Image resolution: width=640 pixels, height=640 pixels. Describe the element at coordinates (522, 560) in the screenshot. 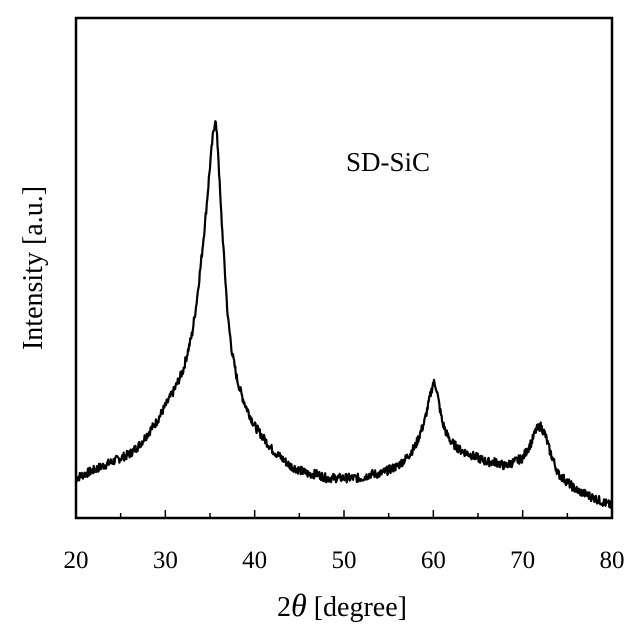

I see `x-tick-label: 70` at that location.